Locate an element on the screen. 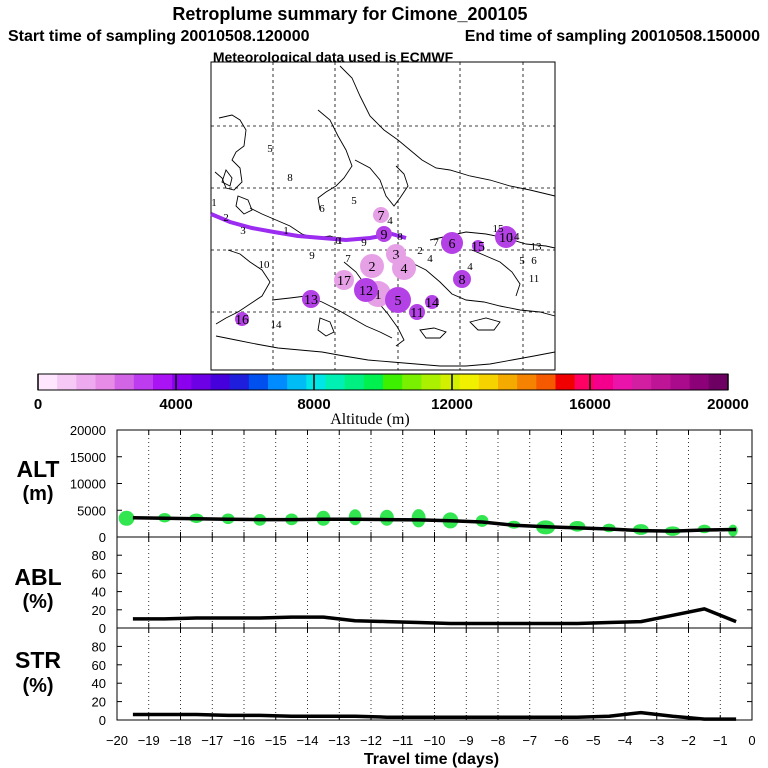  y-axis-label-unit: (m) is located at coordinates (37, 494).